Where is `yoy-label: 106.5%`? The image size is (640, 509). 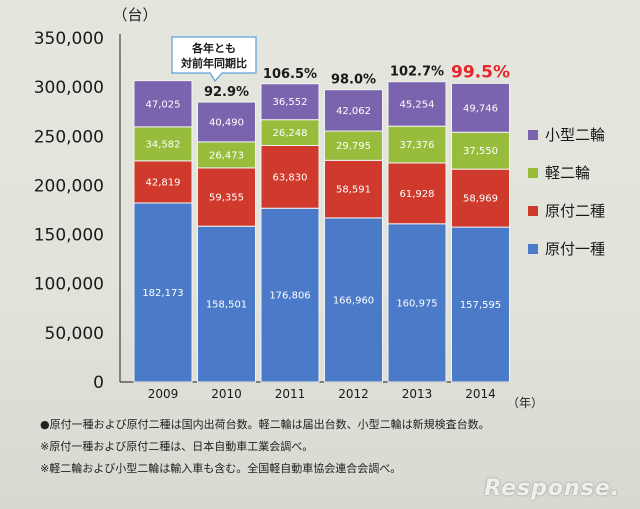 yoy-label: 106.5% is located at coordinates (290, 74).